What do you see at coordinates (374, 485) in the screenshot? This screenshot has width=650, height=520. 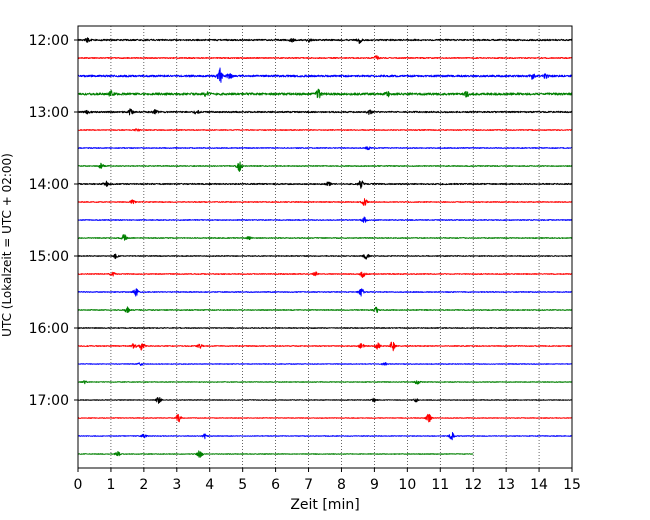 I see `x-tick-label: 9` at bounding box center [374, 485].